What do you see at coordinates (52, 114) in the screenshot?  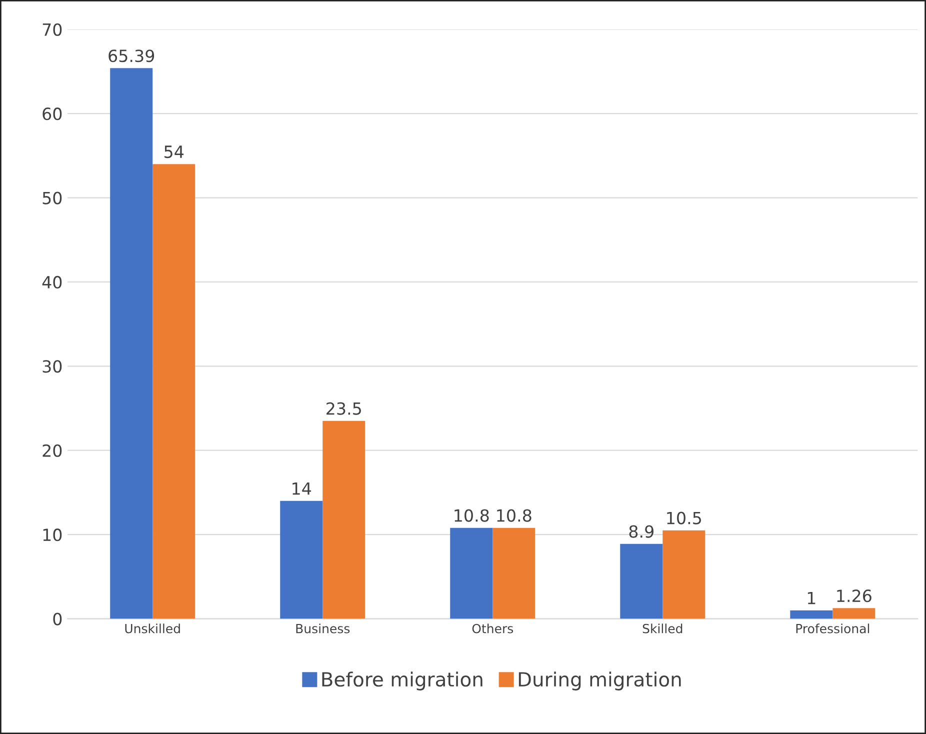 I see `y-tick-label: 60` at bounding box center [52, 114].